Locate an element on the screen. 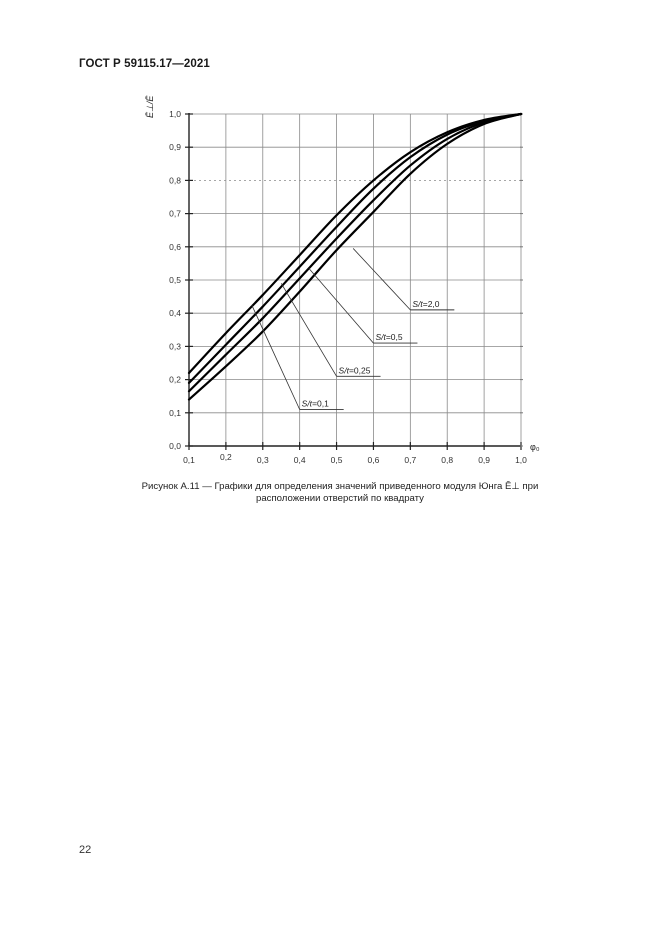 The image size is (661, 935). caption-line-2: расположении отверстий по квадрату is located at coordinates (340, 498).